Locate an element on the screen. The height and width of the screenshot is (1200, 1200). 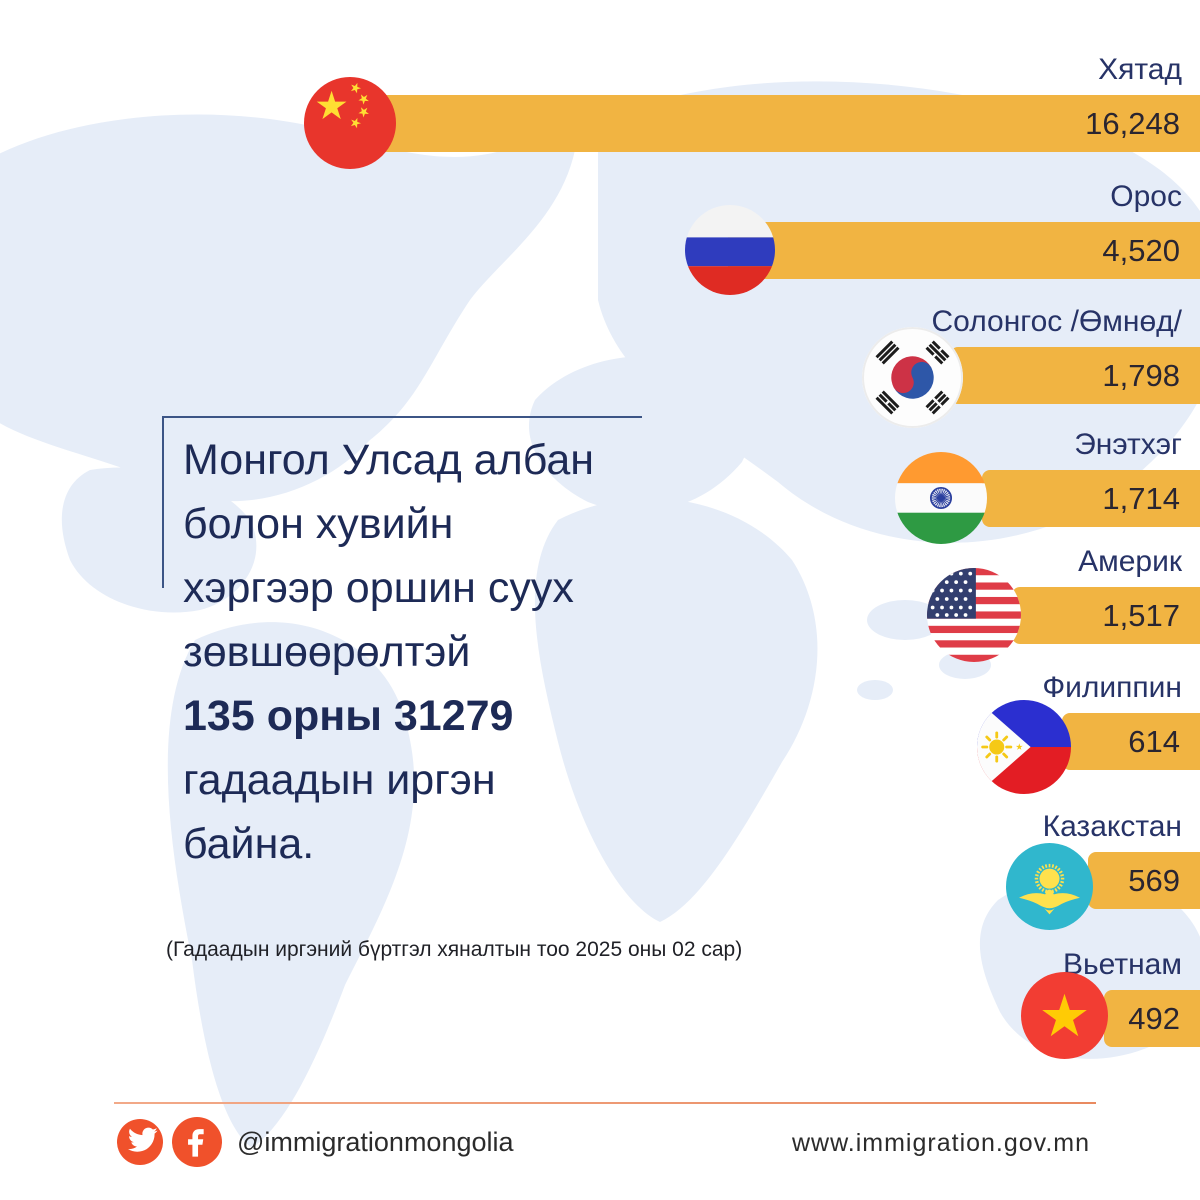
label-india: Энэтхэг is located at coordinates (1128, 444).